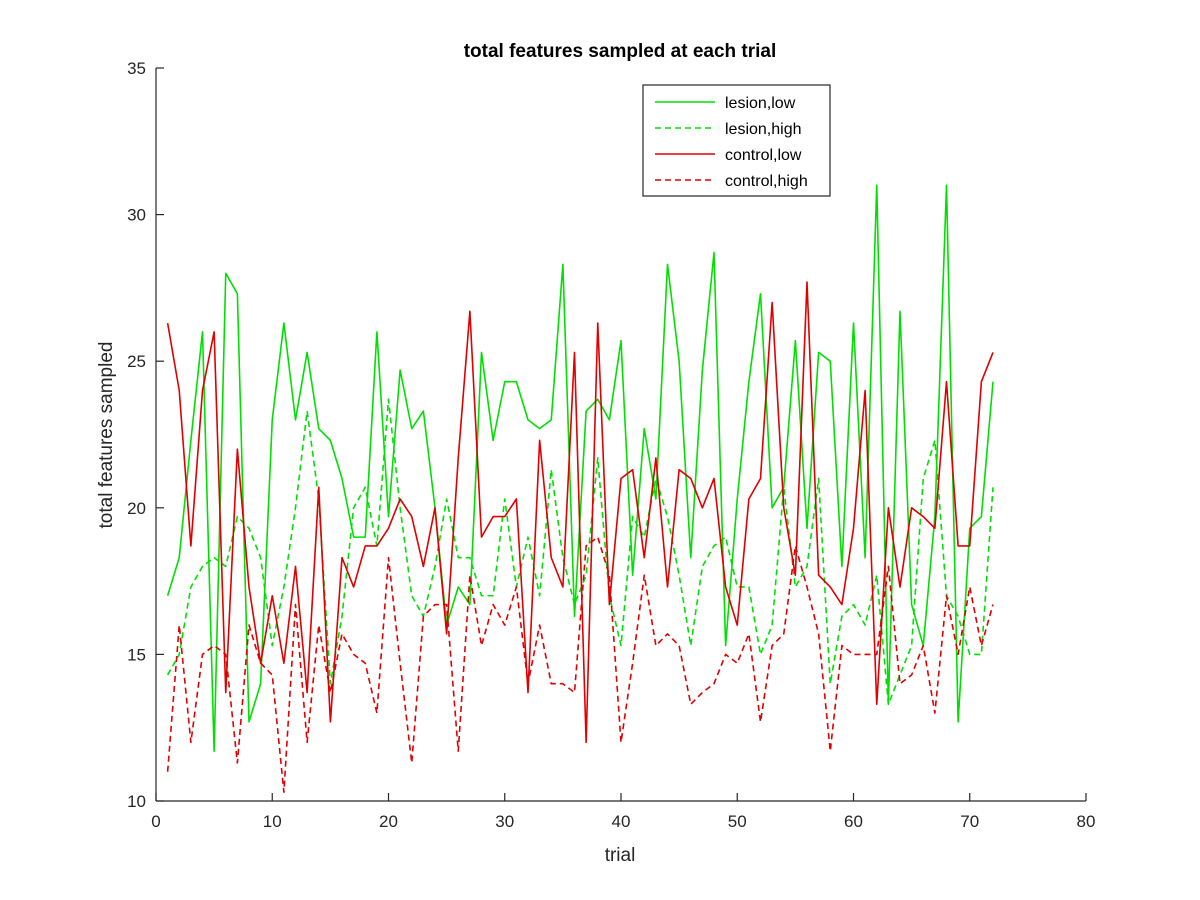 This screenshot has height=900, width=1200. I want to click on y-axis-label: total features sampled, so click(106, 435).